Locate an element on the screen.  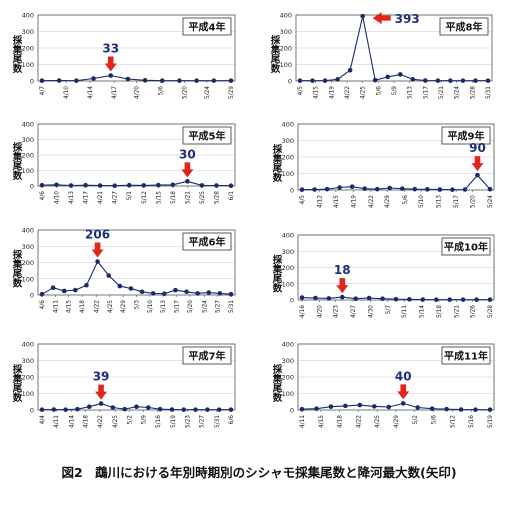
x-tick-label: 5/16 is located at coordinates (159, 421).